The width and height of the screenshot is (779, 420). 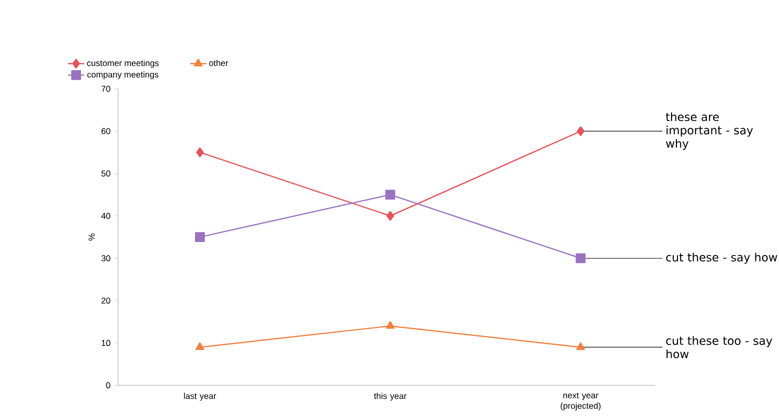 I want to click on y-axis-title: %, so click(x=91, y=236).